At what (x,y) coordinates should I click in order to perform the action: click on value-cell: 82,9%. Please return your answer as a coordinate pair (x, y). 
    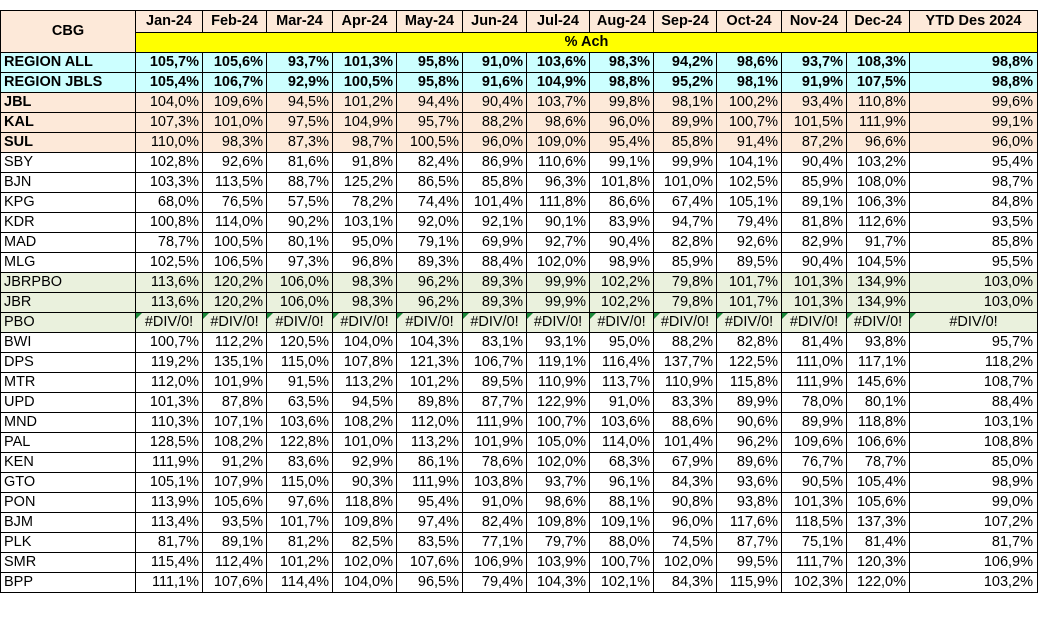
    Looking at the image, I should click on (814, 242).